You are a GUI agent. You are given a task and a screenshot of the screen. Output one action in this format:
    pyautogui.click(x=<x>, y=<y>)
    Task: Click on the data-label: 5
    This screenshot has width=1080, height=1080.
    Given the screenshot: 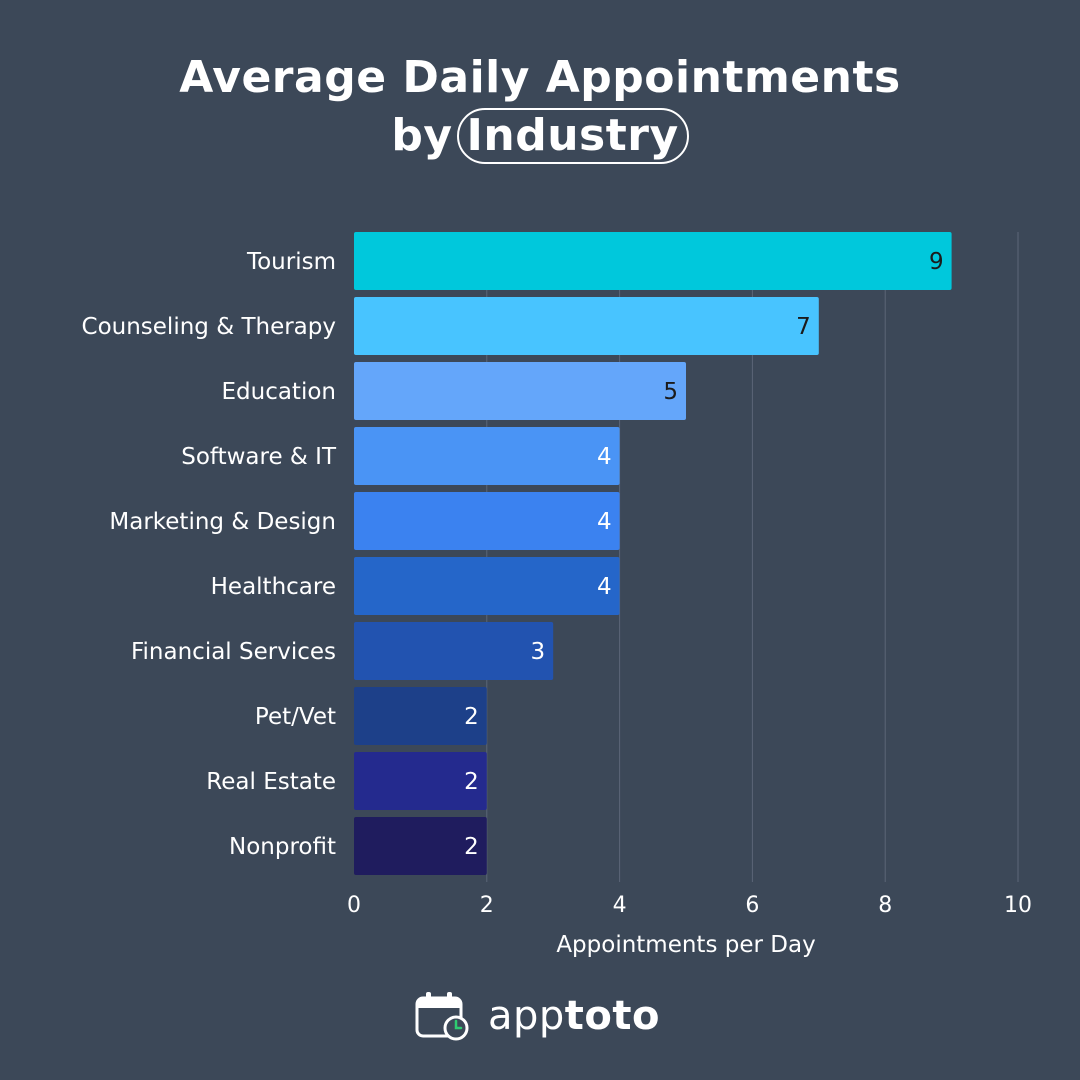 What is the action you would take?
    pyautogui.click(x=670, y=392)
    